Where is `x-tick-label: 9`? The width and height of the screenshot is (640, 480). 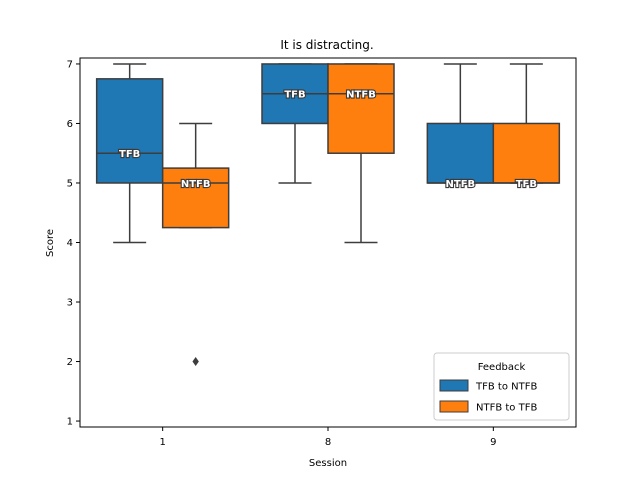
x-tick-label: 9 is located at coordinates (493, 442).